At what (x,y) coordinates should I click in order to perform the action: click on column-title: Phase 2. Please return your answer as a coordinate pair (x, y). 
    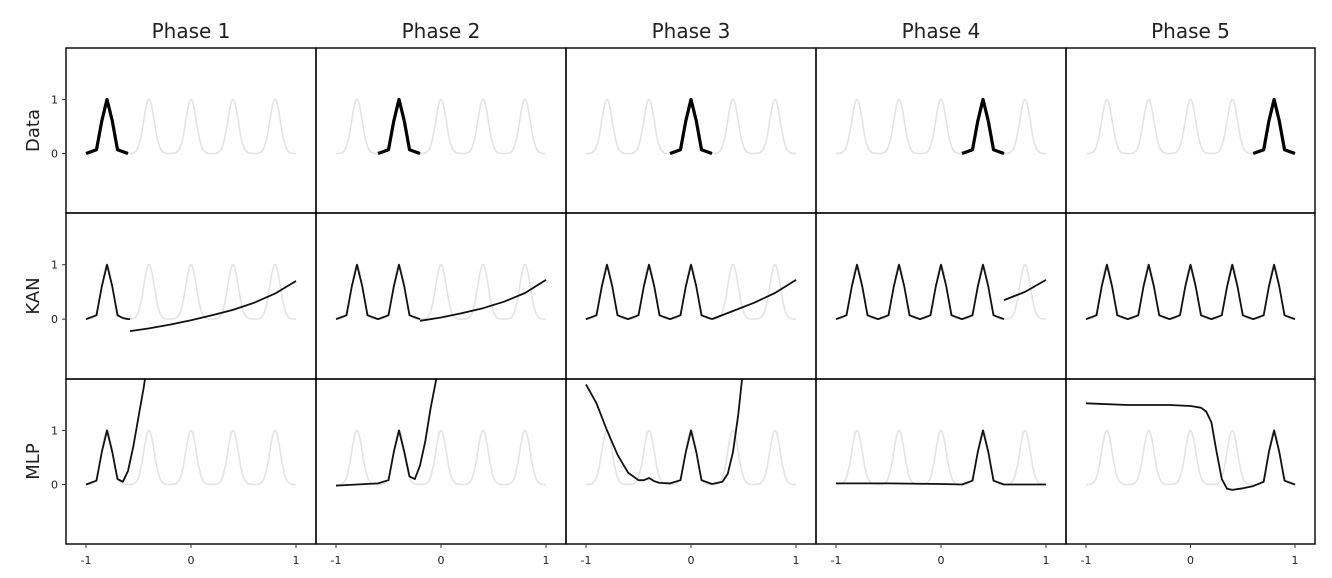
    Looking at the image, I should click on (441, 31).